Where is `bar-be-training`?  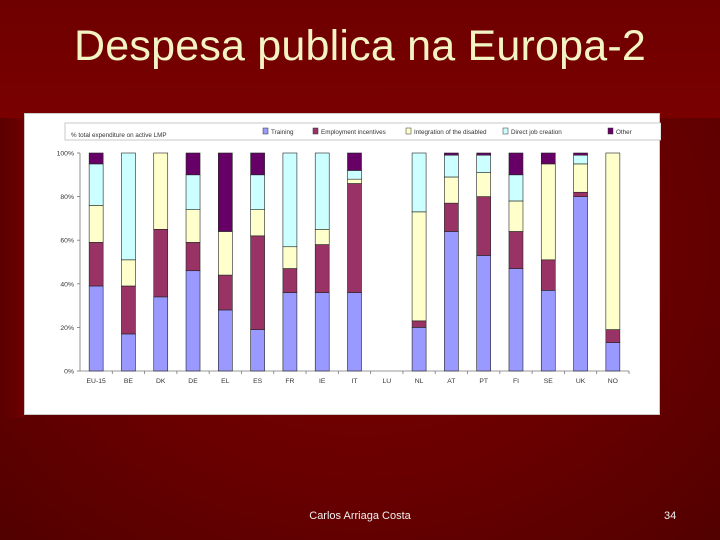
bar-be-training is located at coordinates (128, 352).